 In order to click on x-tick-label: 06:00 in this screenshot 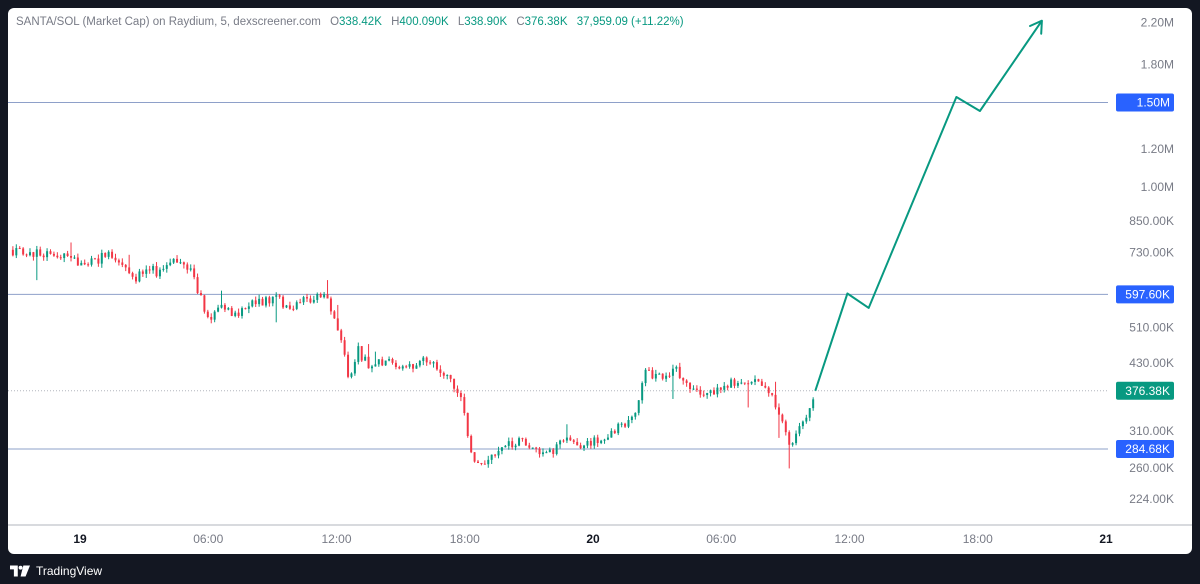, I will do `click(208, 539)`.